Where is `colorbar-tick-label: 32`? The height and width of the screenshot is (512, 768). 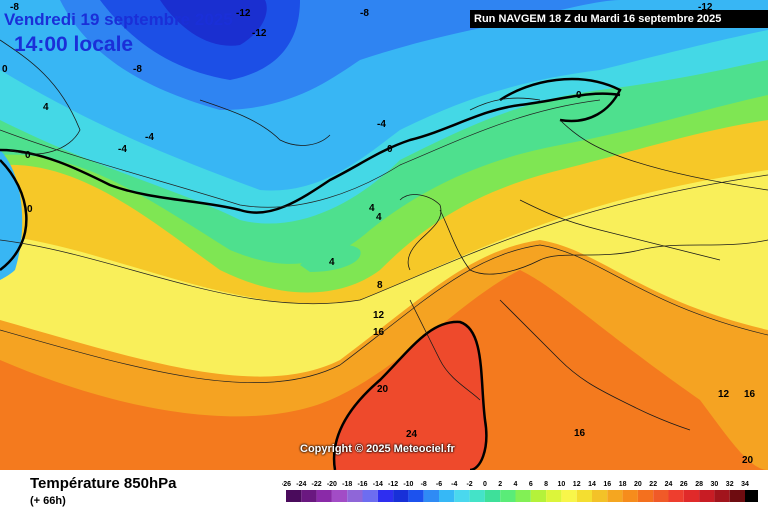 colorbar-tick-label: 32 is located at coordinates (730, 484).